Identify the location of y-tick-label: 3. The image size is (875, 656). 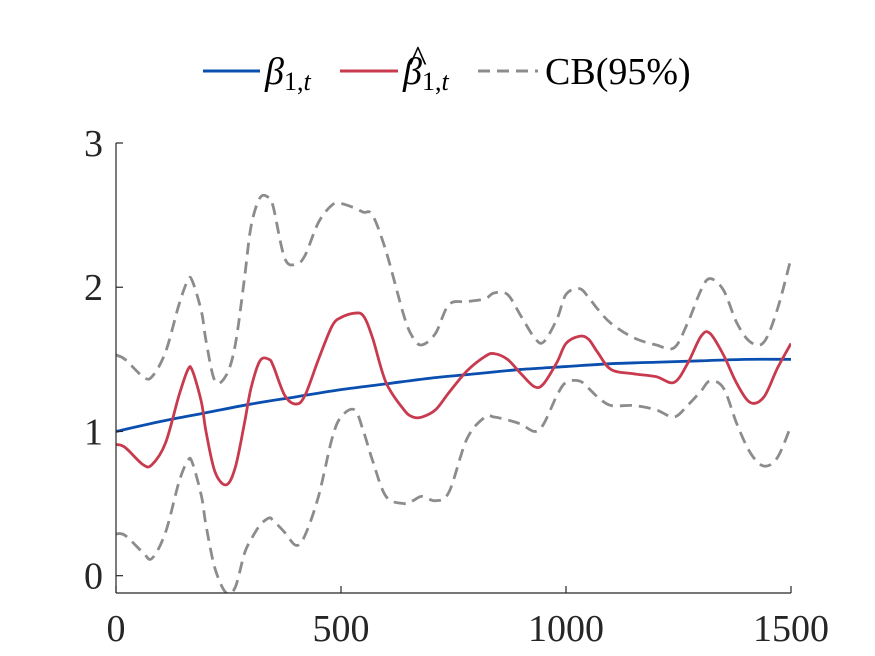
(93, 144).